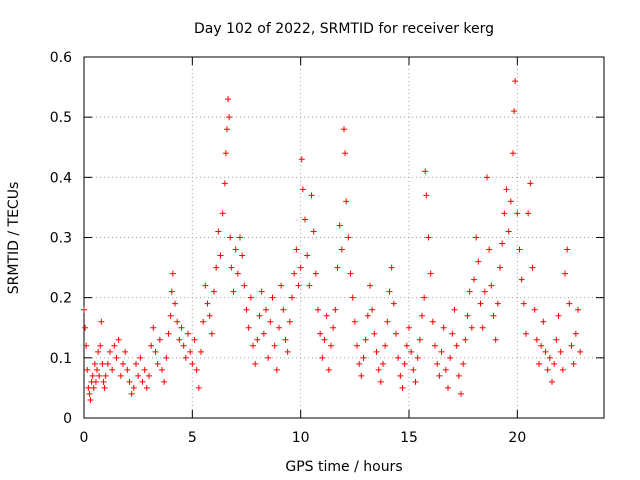 This screenshot has width=640, height=480. Describe the element at coordinates (67, 419) in the screenshot. I see `y-tick-label: 0` at that location.